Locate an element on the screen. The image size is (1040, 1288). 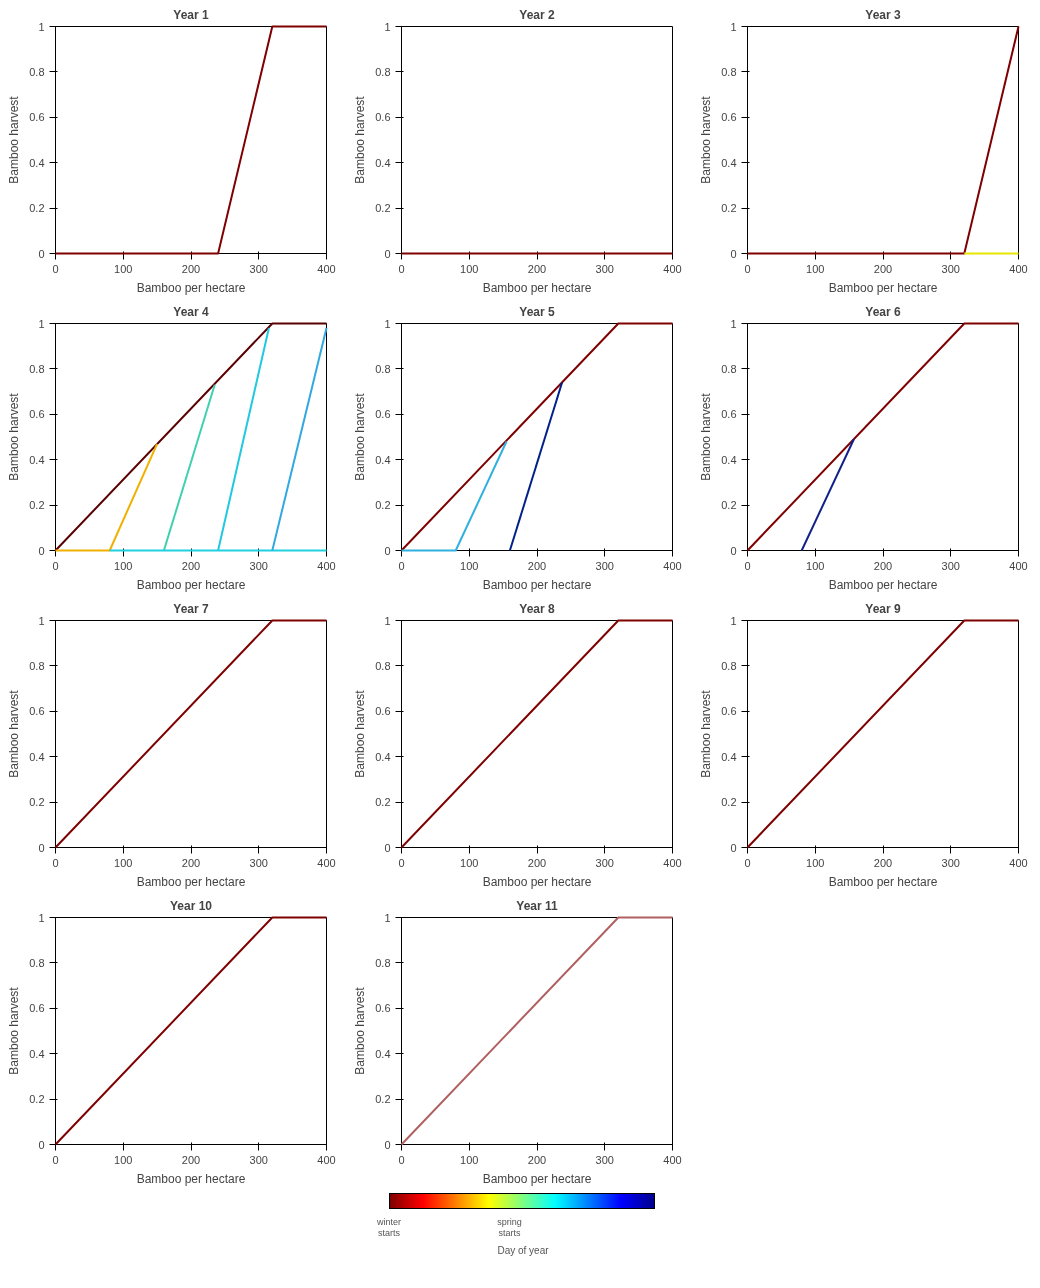
chart-title: Year 3 is located at coordinates (883, 14).